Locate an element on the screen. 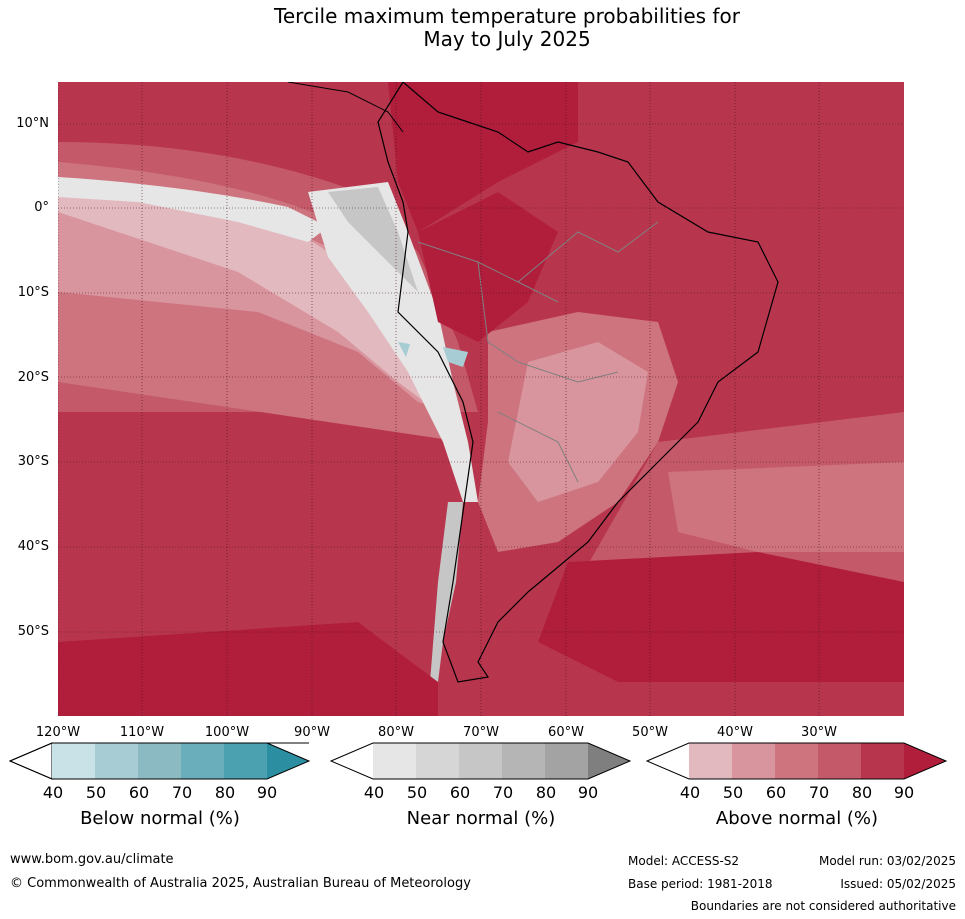 The width and height of the screenshot is (965, 919). cb2-tick-40: 40 is located at coordinates (374, 792).